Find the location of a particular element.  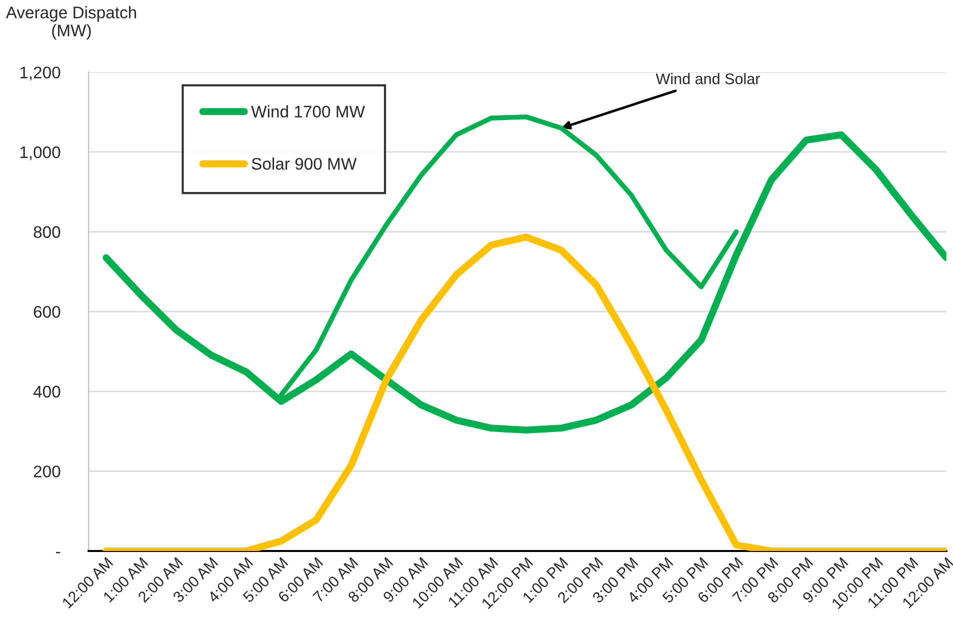

y-tick-label: 1,200 is located at coordinates (40, 73).